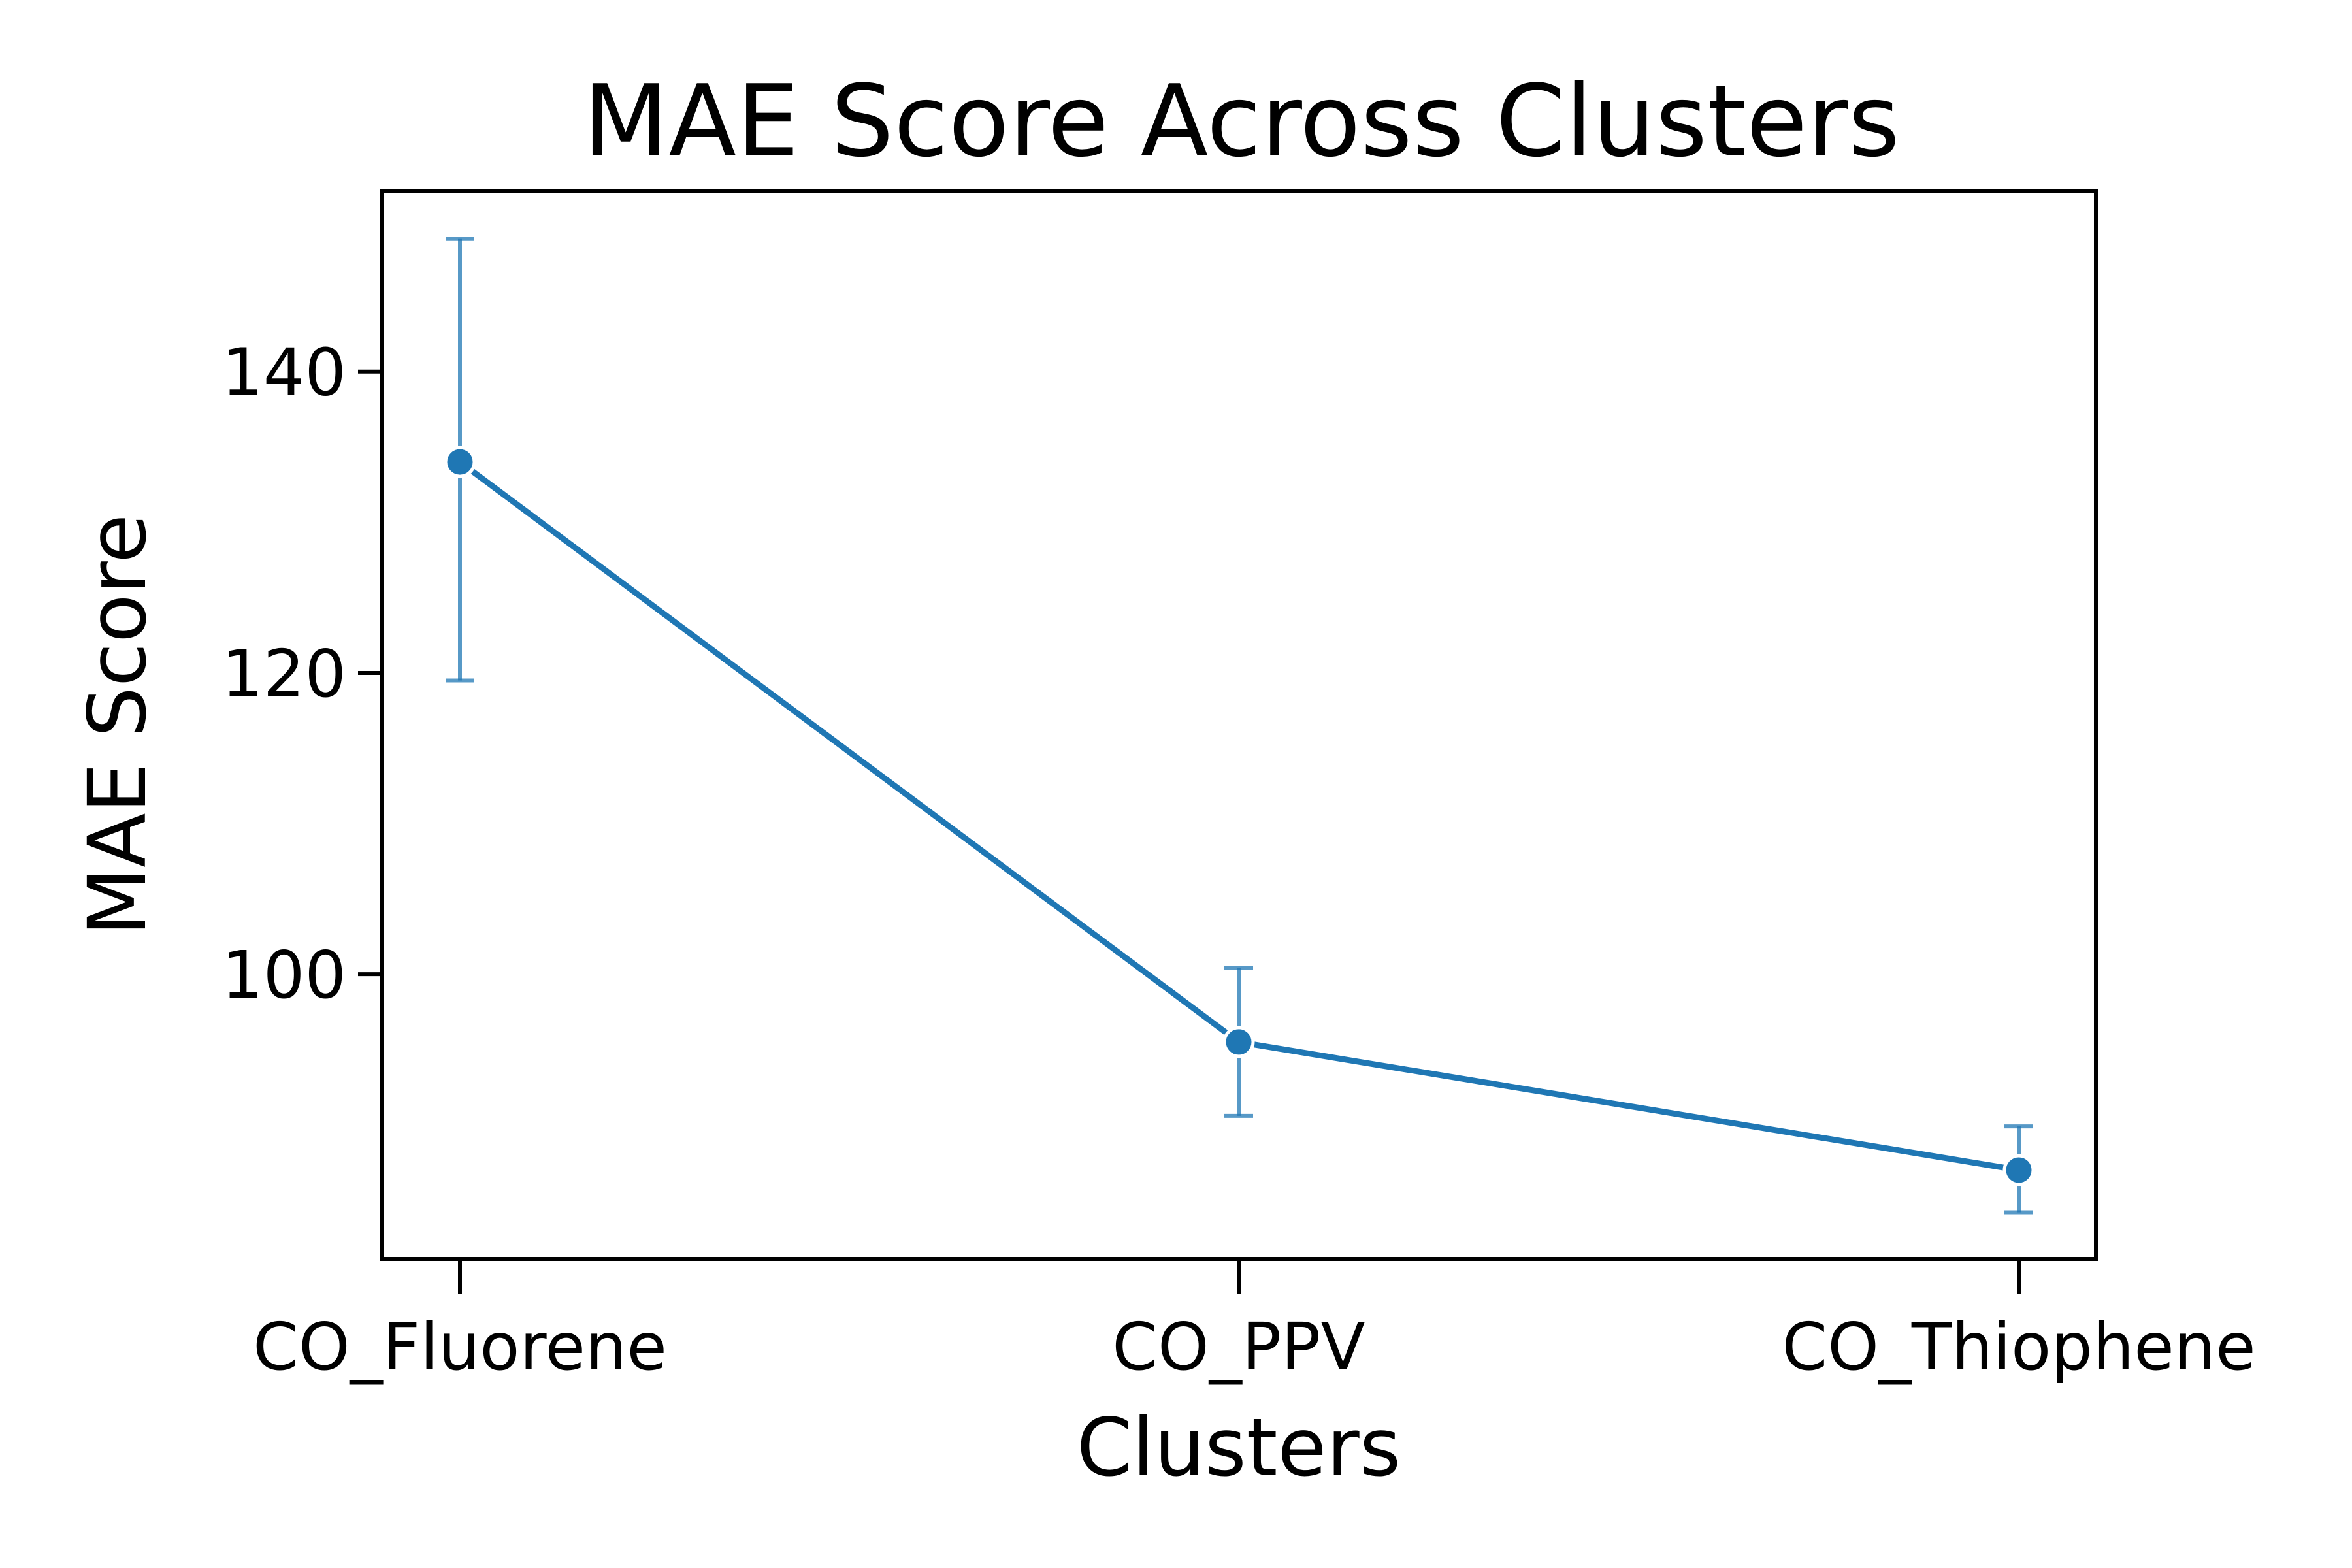 Image resolution: width=2352 pixels, height=1568 pixels. I want to click on y-axis-label: MAE Score, so click(117, 725).